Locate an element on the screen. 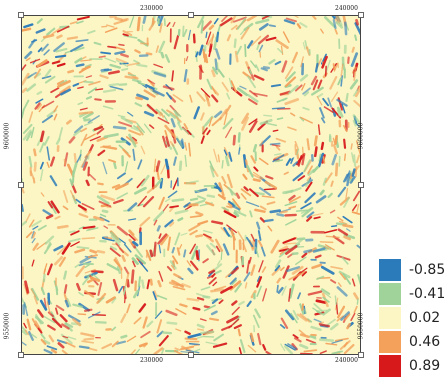  resize-handle-bottom-right is located at coordinates (361, 355).